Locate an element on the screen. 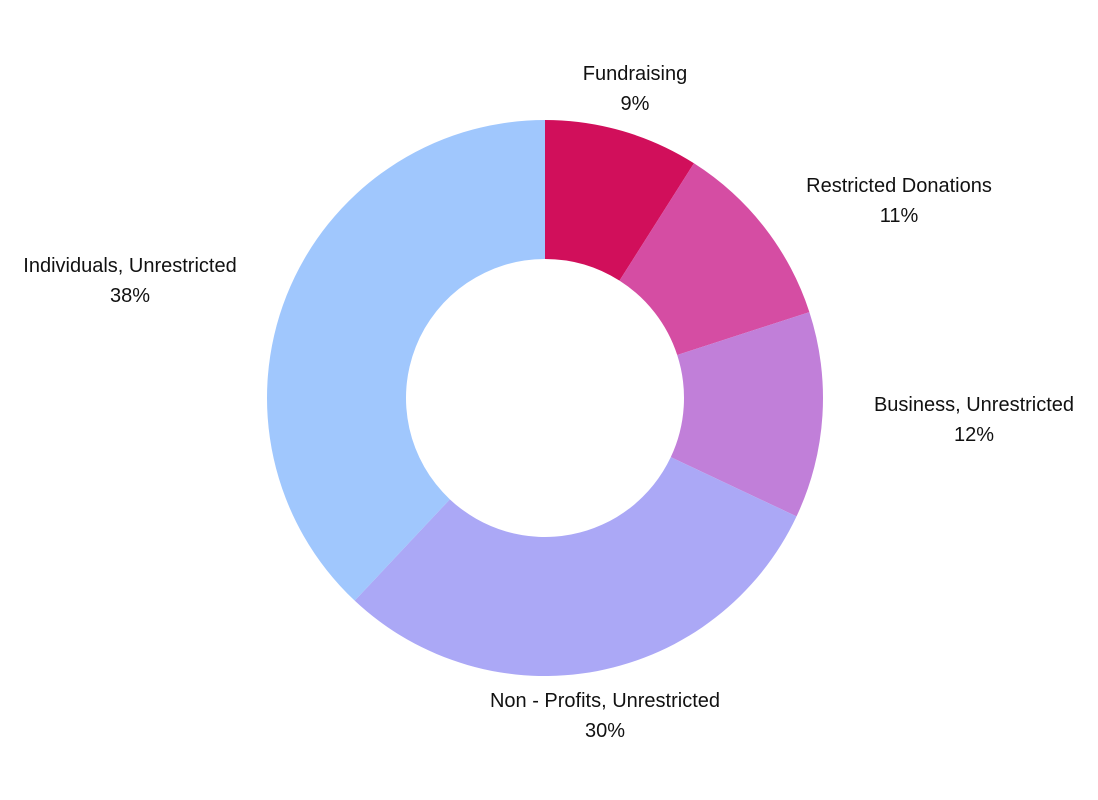 The height and width of the screenshot is (800, 1098). slice-label-3: Business, Unrestricted is located at coordinates (974, 405).